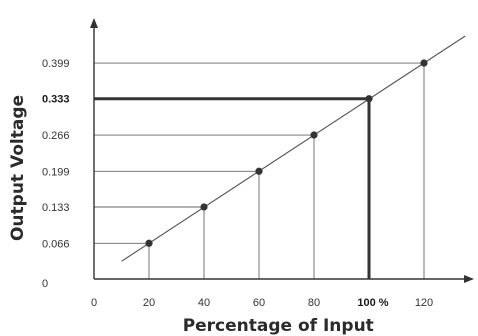 This screenshot has width=478, height=336. I want to click on x-axis-title: Percentage of Input, so click(278, 326).